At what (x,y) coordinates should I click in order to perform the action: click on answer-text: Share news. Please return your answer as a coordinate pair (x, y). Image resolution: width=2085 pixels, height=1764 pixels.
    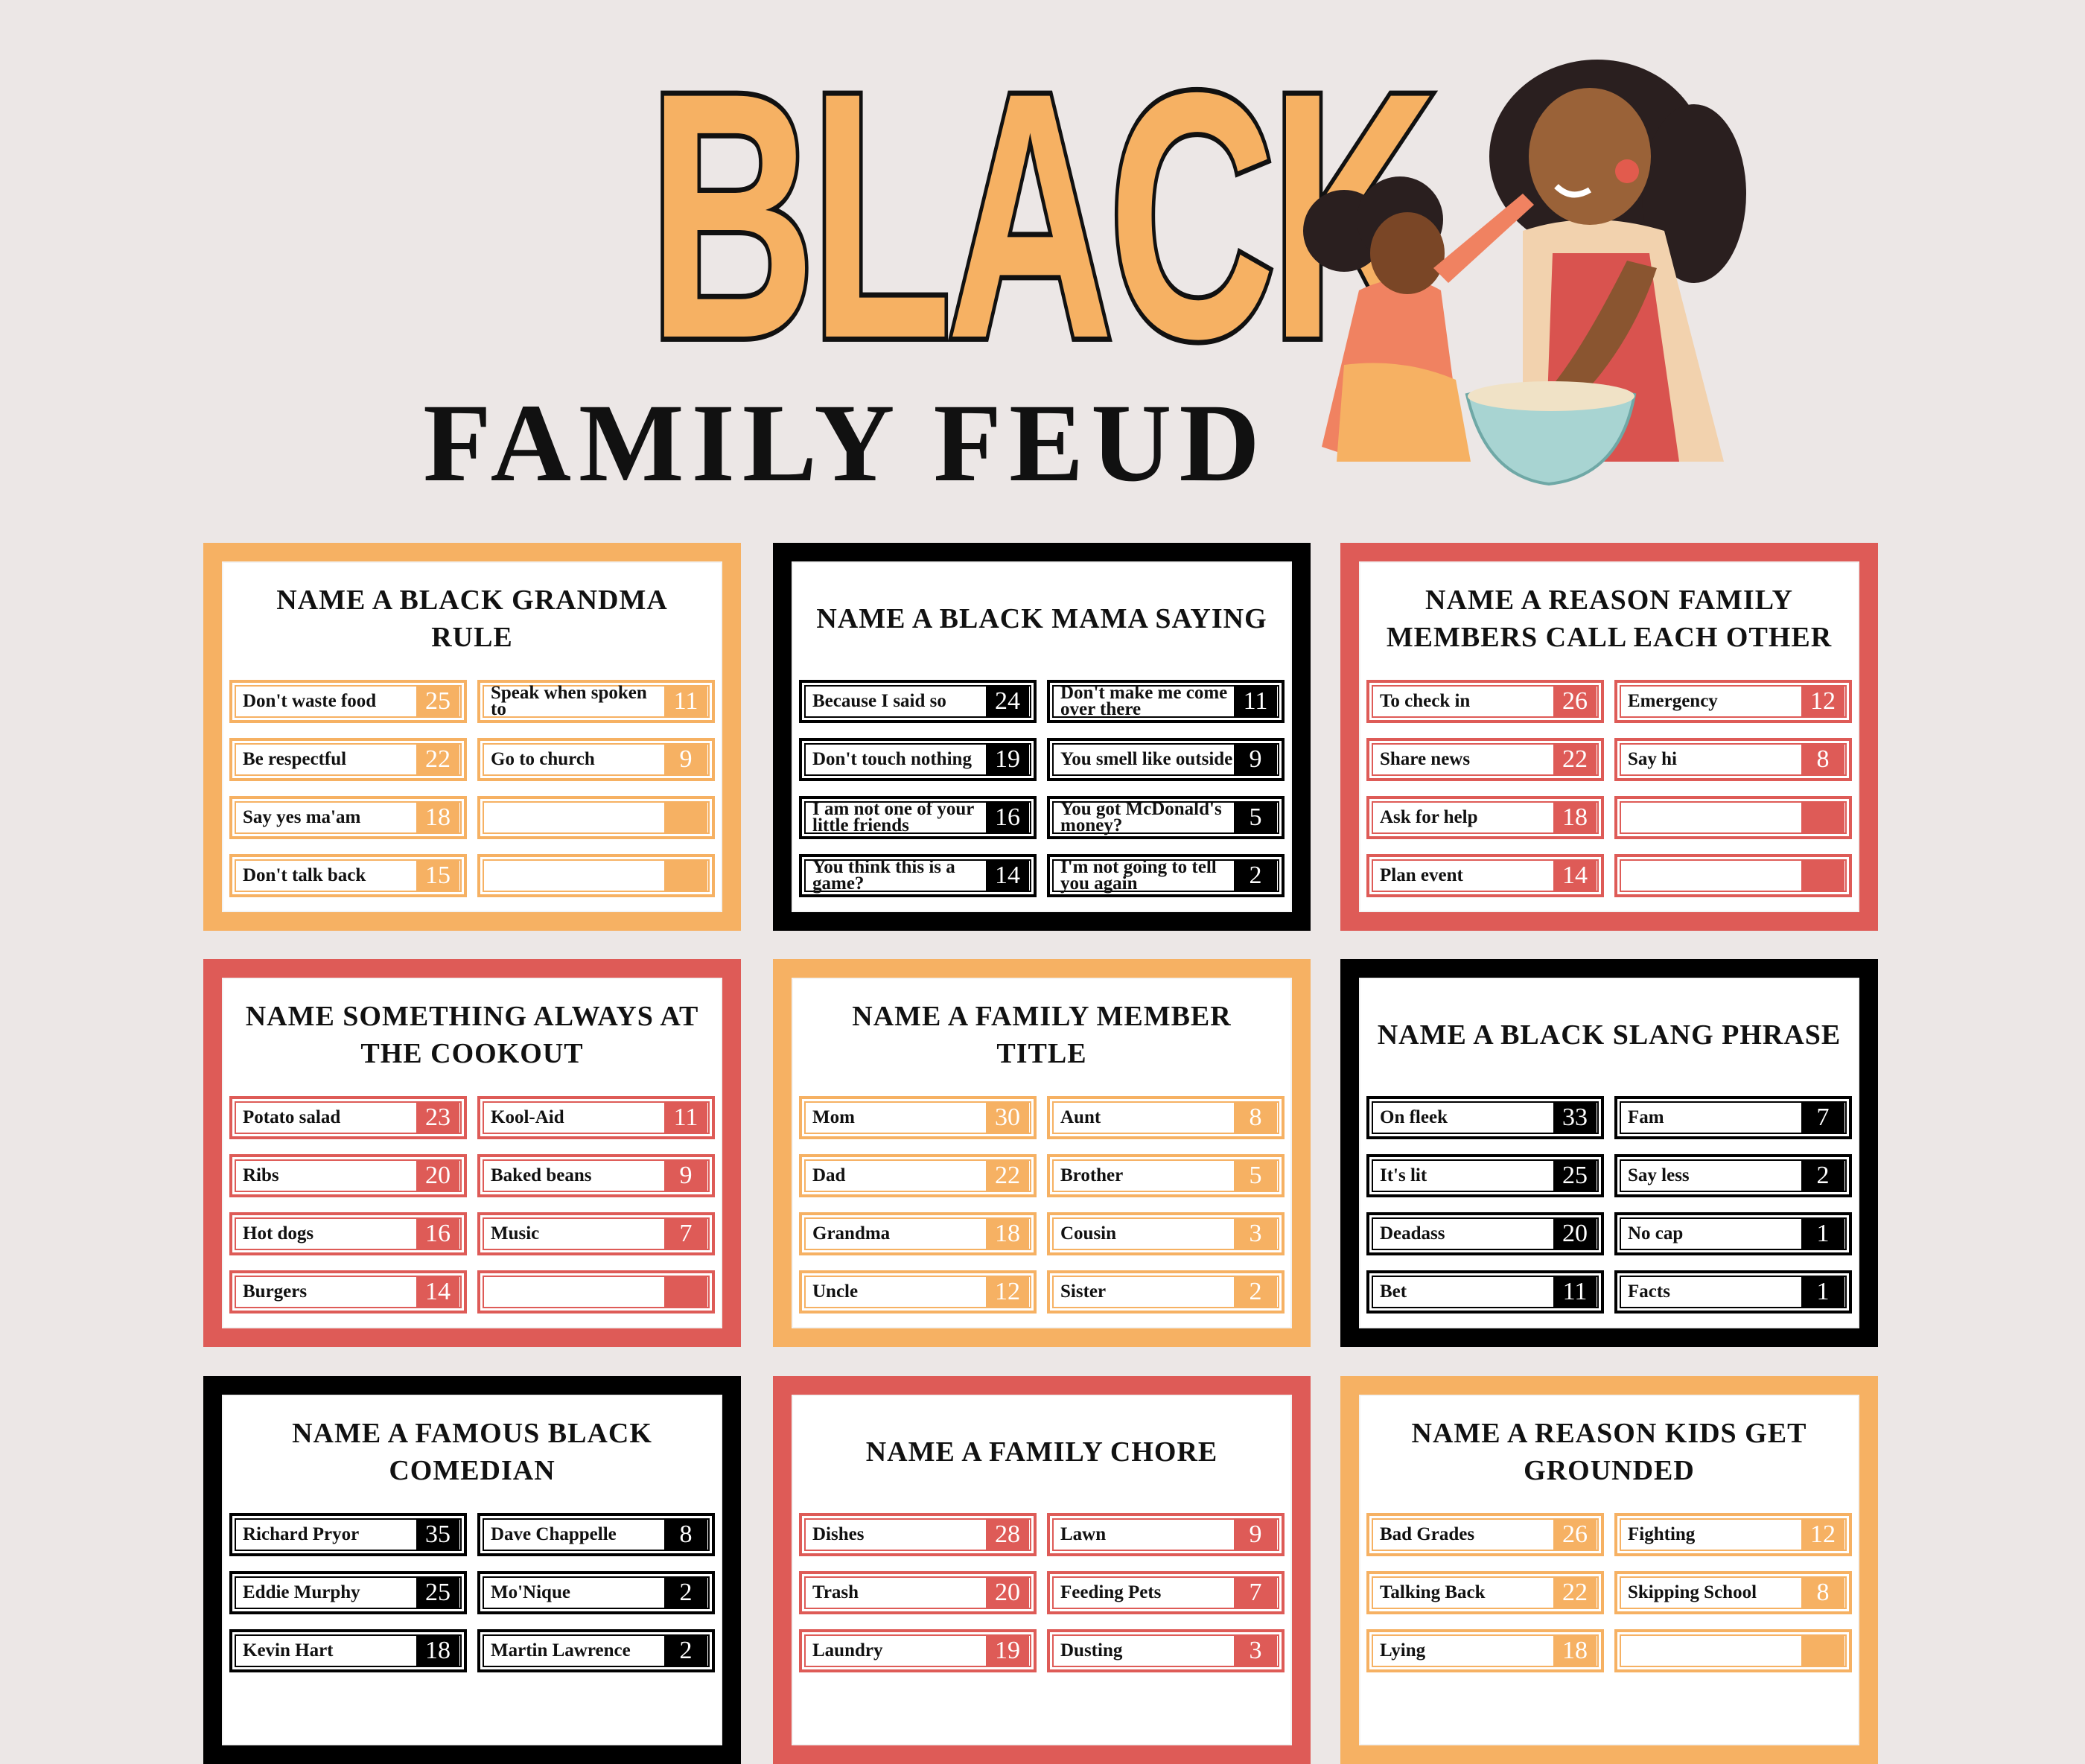
    Looking at the image, I should click on (1426, 759).